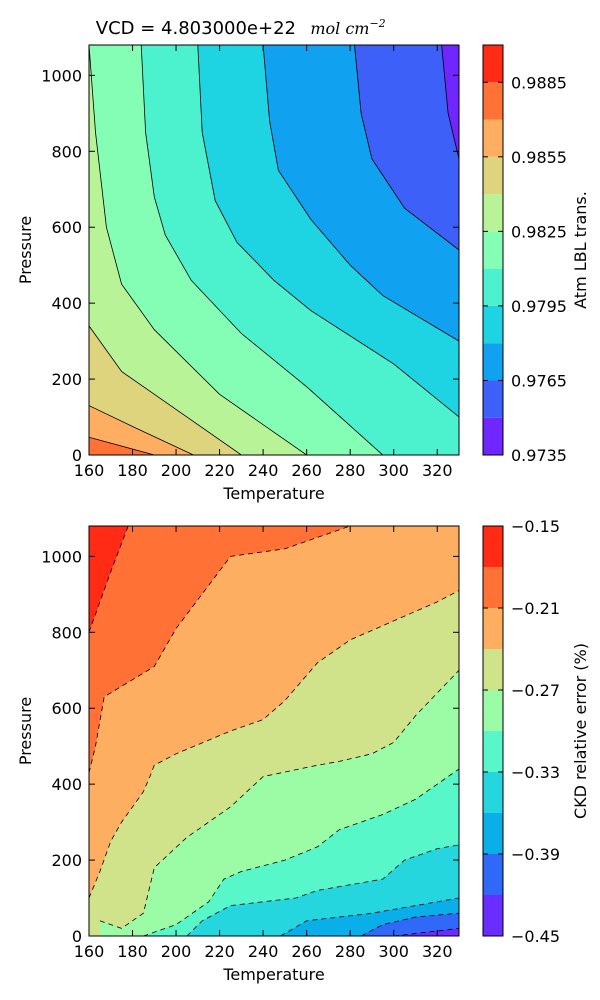 The image size is (600, 1000). I want to click on bottom-y-axis-label: Pressure, so click(25, 731).